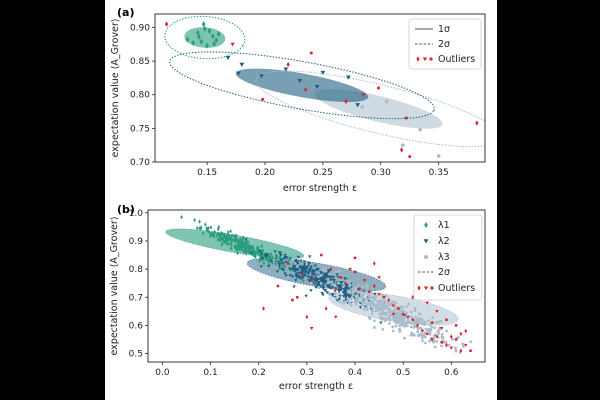 Image resolution: width=600 pixels, height=400 pixels. I want to click on point-lambda1, so click(207, 45).